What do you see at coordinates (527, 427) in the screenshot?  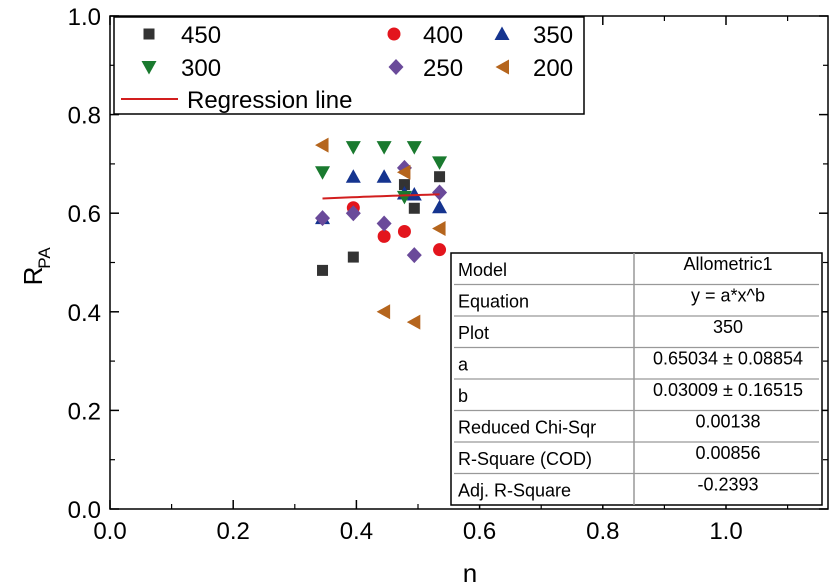 I see `fit-table-label: Reduced Chi-Sqr` at bounding box center [527, 427].